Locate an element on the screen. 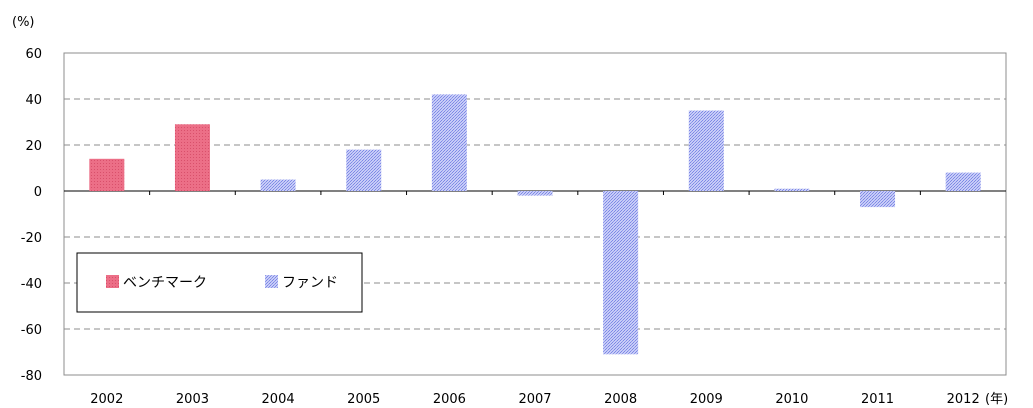  y-tick-label: -40 is located at coordinates (31, 284).